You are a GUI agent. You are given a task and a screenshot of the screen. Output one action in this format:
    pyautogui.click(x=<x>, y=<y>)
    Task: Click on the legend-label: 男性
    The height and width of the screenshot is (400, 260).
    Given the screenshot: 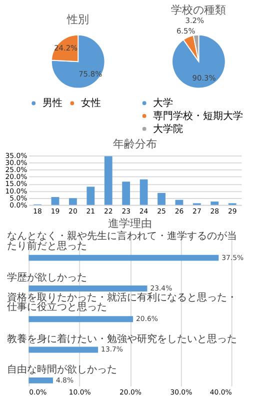 What is the action you would take?
    pyautogui.click(x=52, y=103)
    